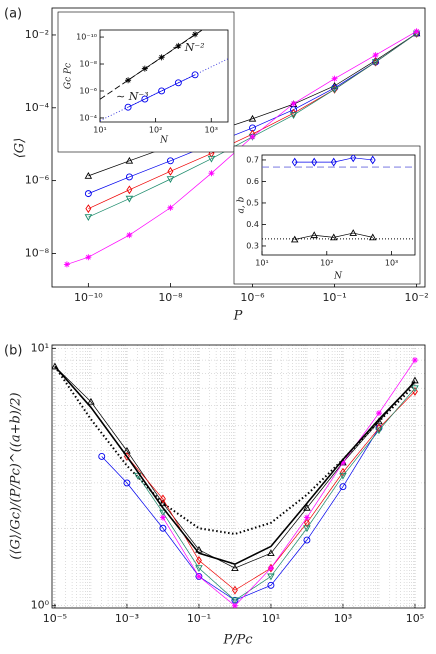  I want to click on y-axis-label: ⟨G⟩, so click(20, 148).